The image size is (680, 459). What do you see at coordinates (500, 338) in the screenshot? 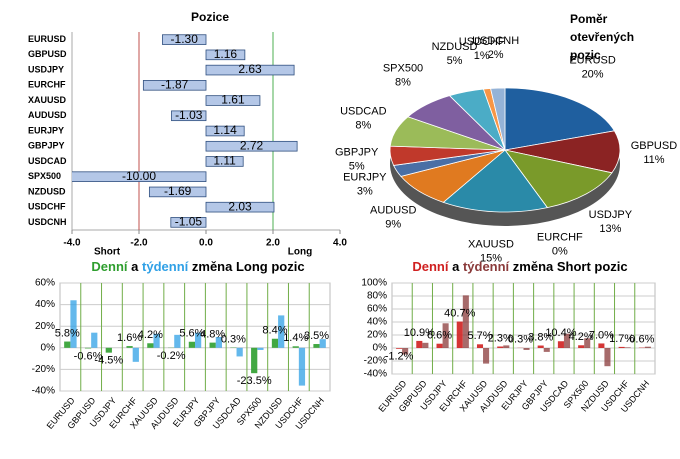
I see `value-label: 2.3%` at bounding box center [500, 338].